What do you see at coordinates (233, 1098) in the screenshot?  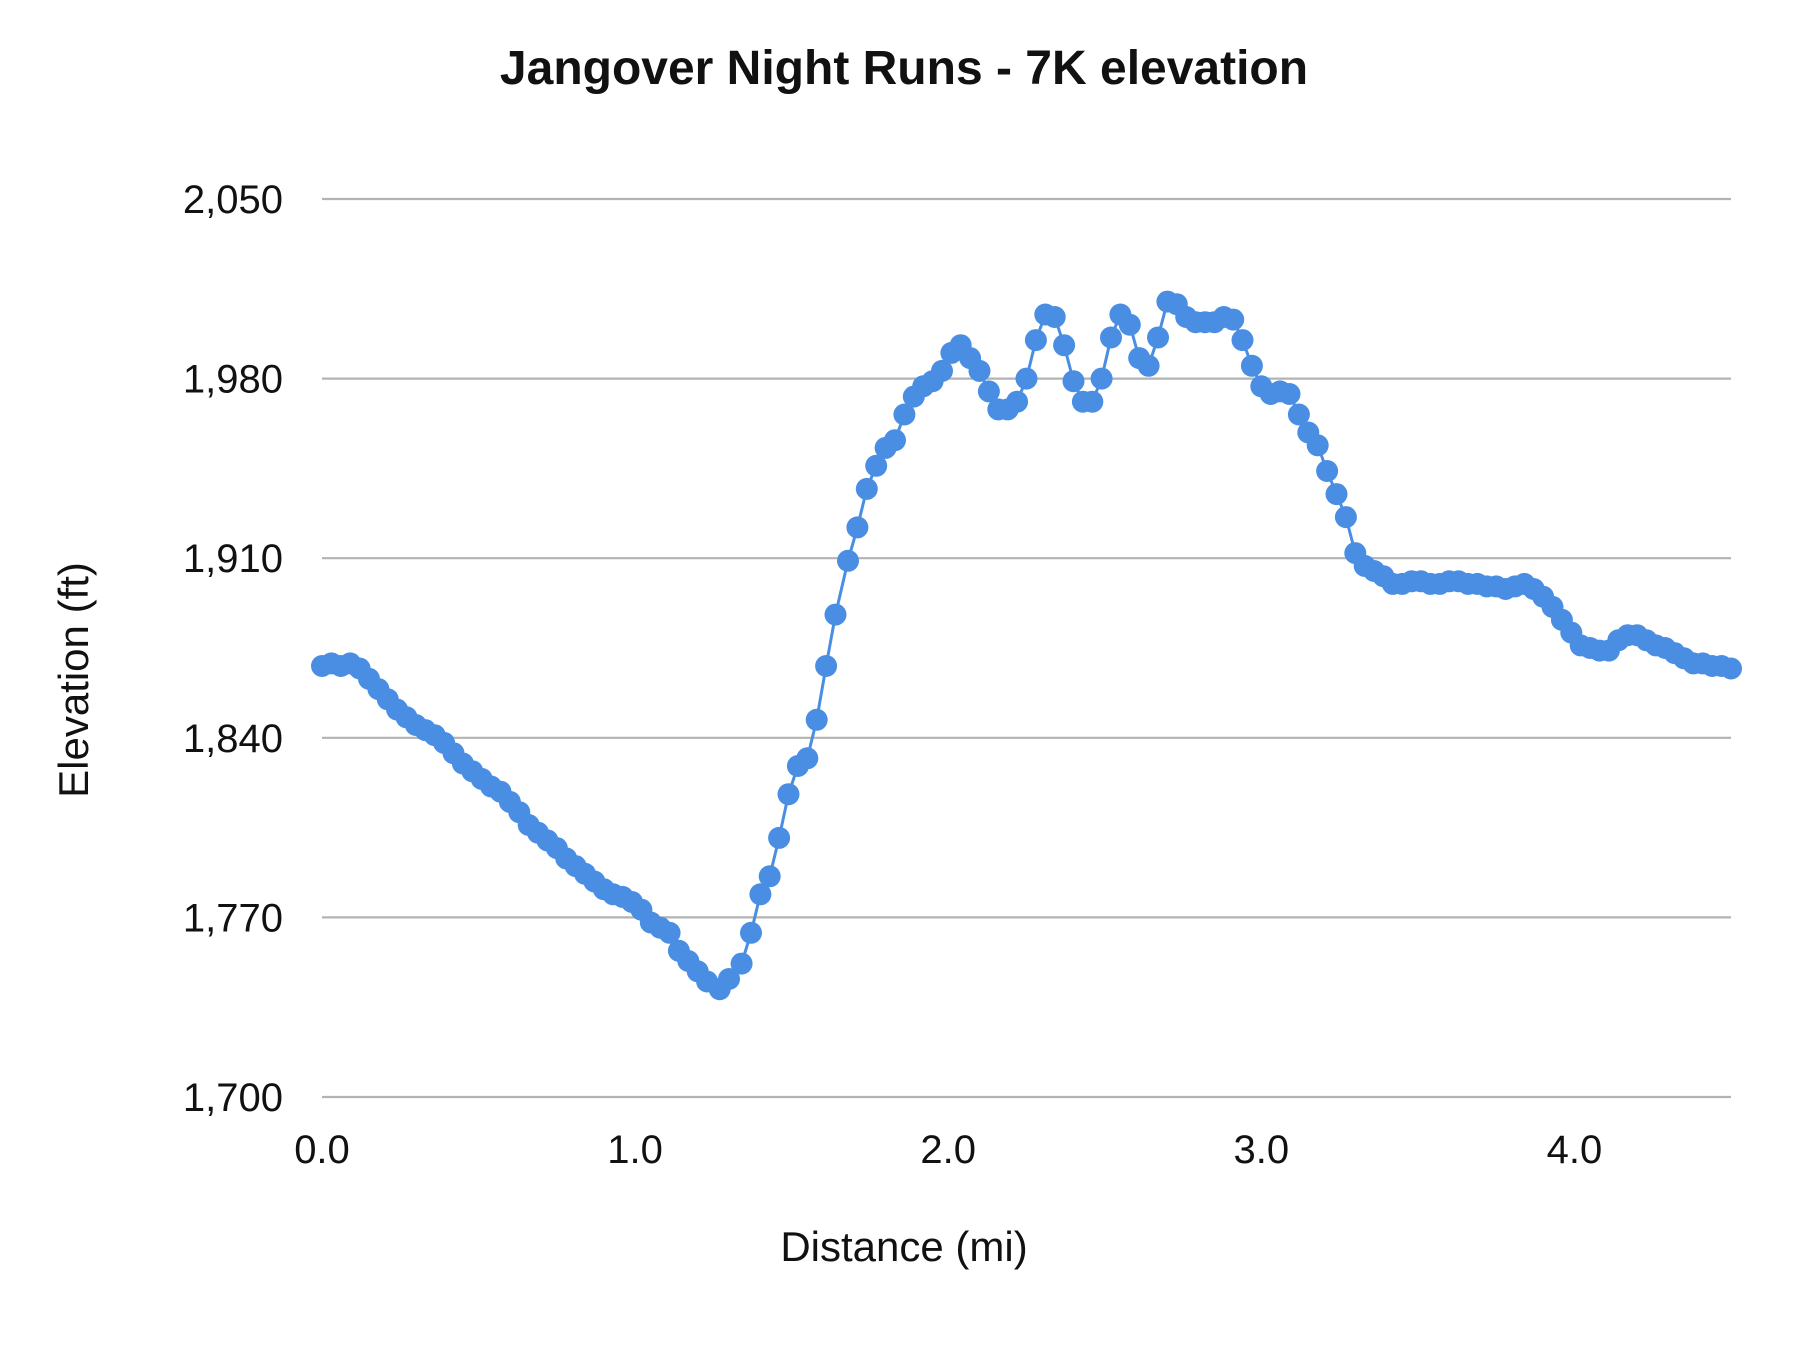 I see `y-tick-label: 1,700` at bounding box center [233, 1098].